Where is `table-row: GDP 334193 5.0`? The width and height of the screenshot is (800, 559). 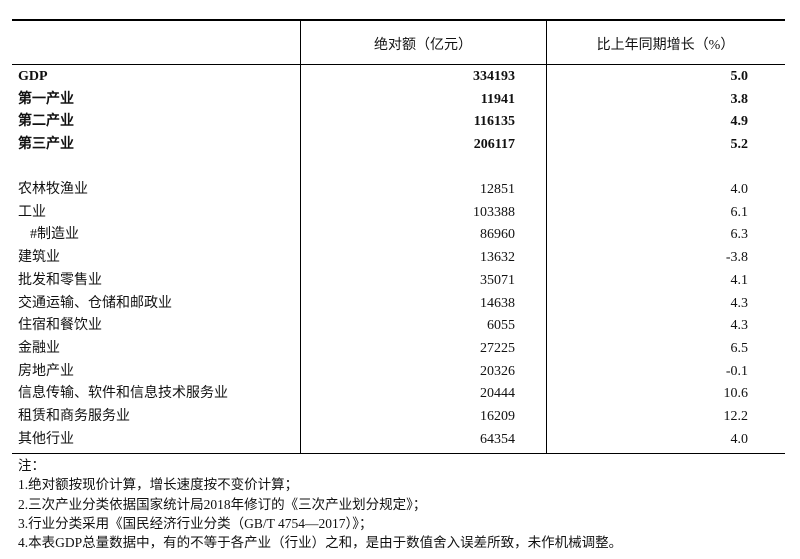 table-row: GDP 334193 5.0 is located at coordinates (400, 77).